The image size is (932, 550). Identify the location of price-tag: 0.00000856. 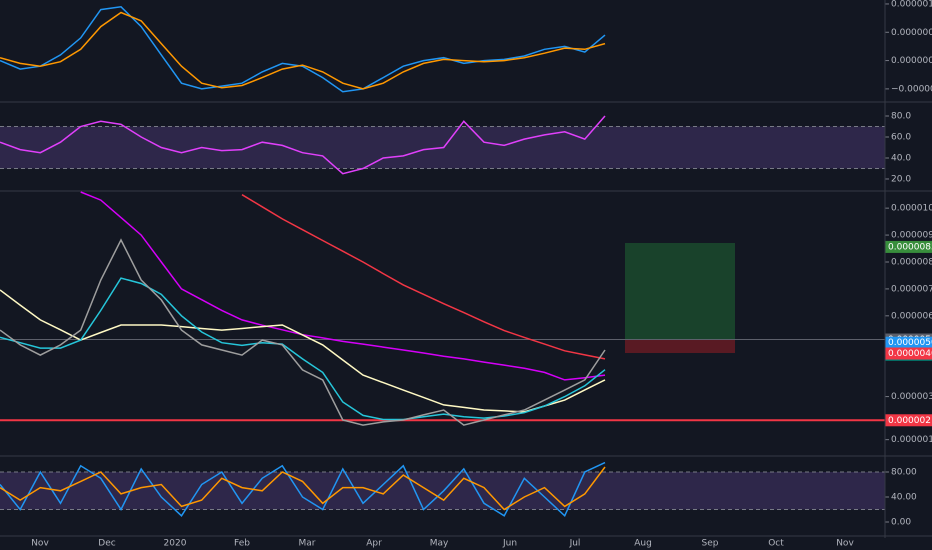
(910, 247).